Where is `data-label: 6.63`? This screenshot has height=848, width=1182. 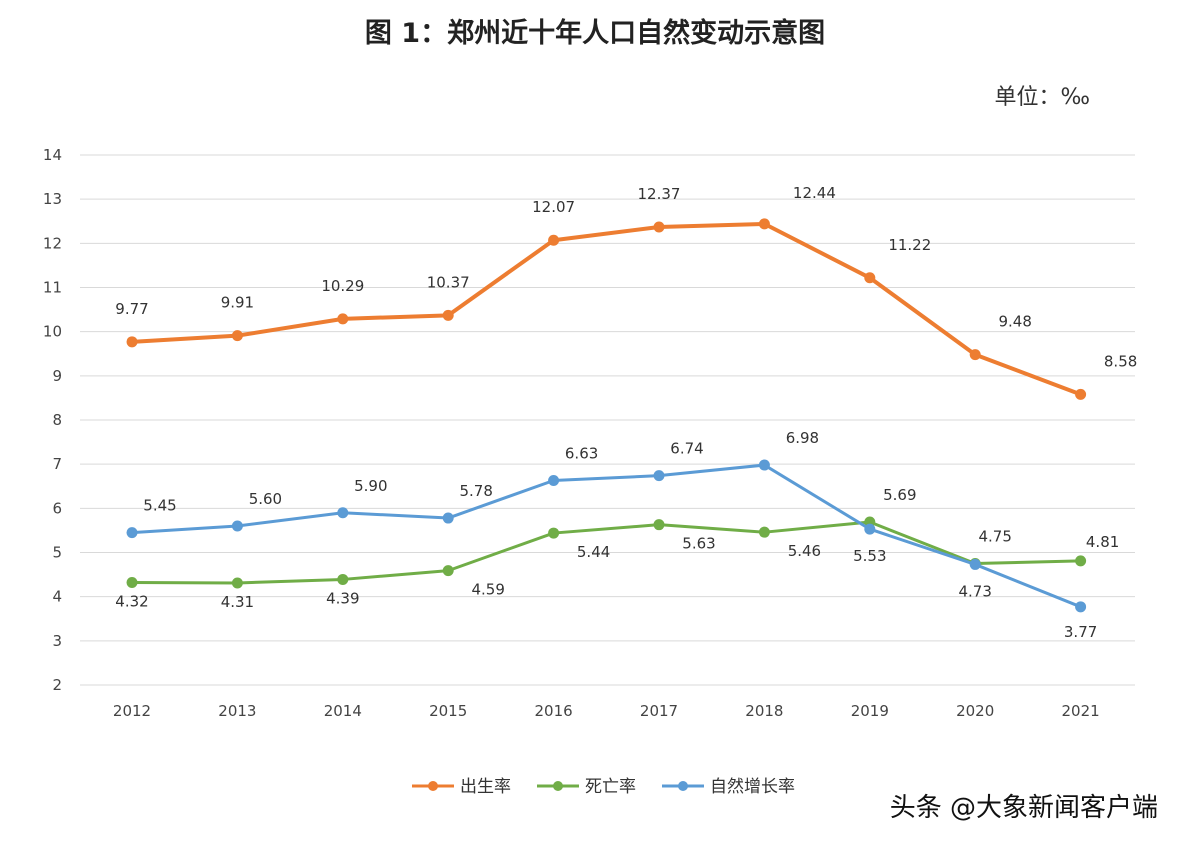
data-label: 6.63 is located at coordinates (581, 454).